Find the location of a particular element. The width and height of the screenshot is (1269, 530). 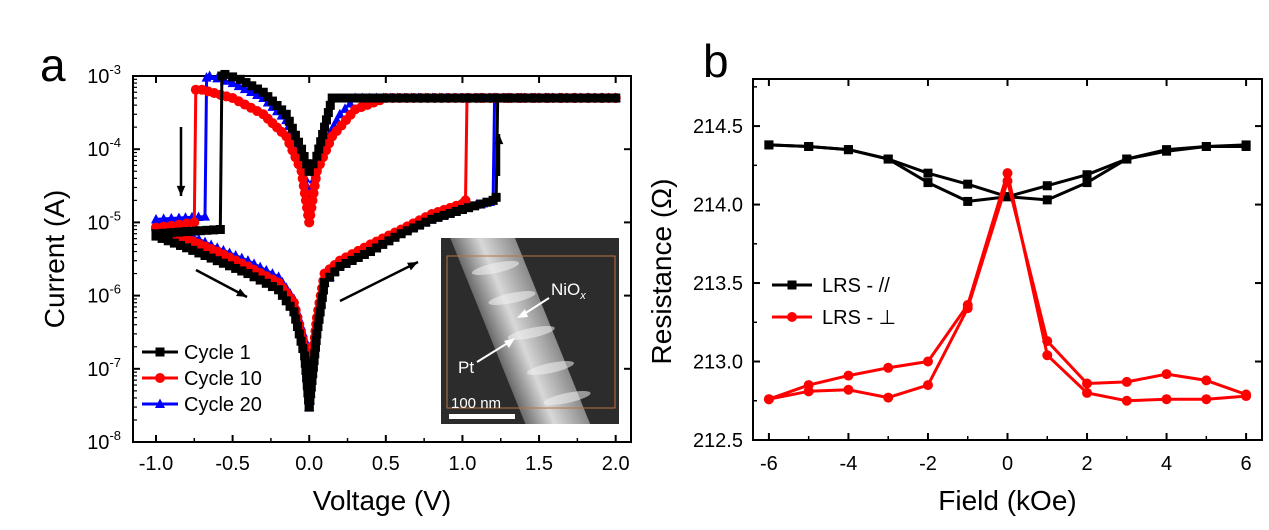

arrow-right-up-icon is located at coordinates (379, 281).